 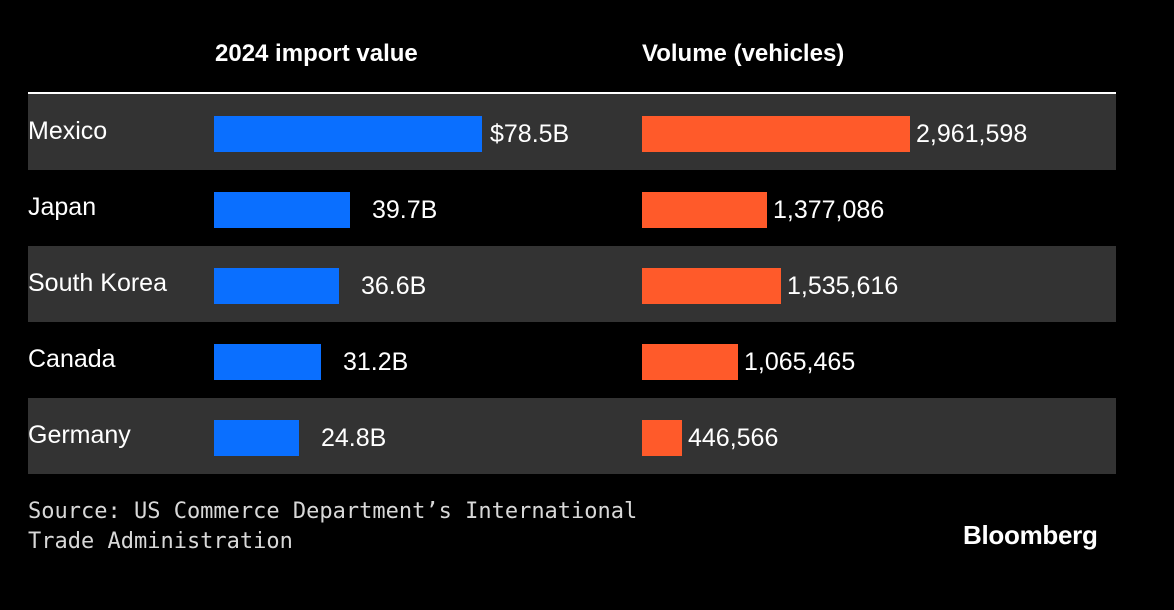 What do you see at coordinates (743, 53) in the screenshot?
I see `volume-column-header: Volume (vehicles)` at bounding box center [743, 53].